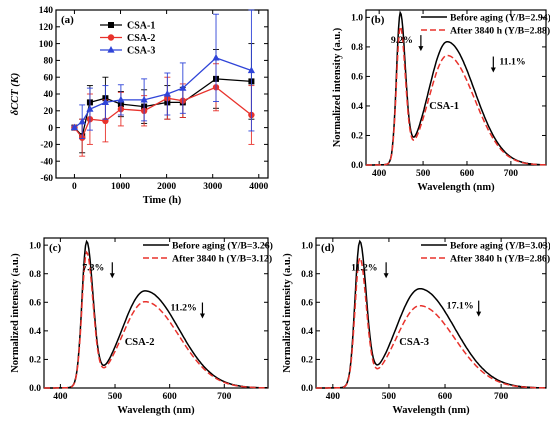  I want to click on legend-label: After 3840 h (Y/B=2.88), so click(500, 31).